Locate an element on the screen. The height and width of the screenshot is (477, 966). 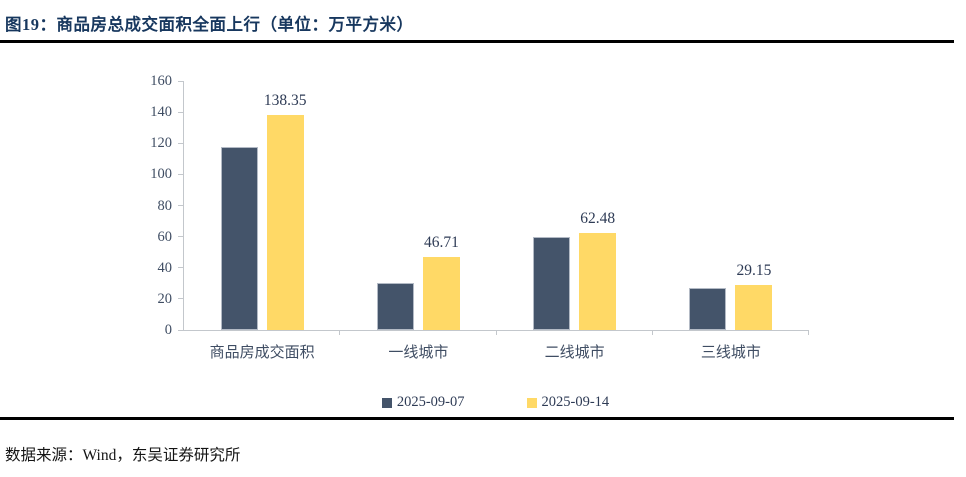
y-axis-tick-label: 120 is located at coordinates (161, 143).